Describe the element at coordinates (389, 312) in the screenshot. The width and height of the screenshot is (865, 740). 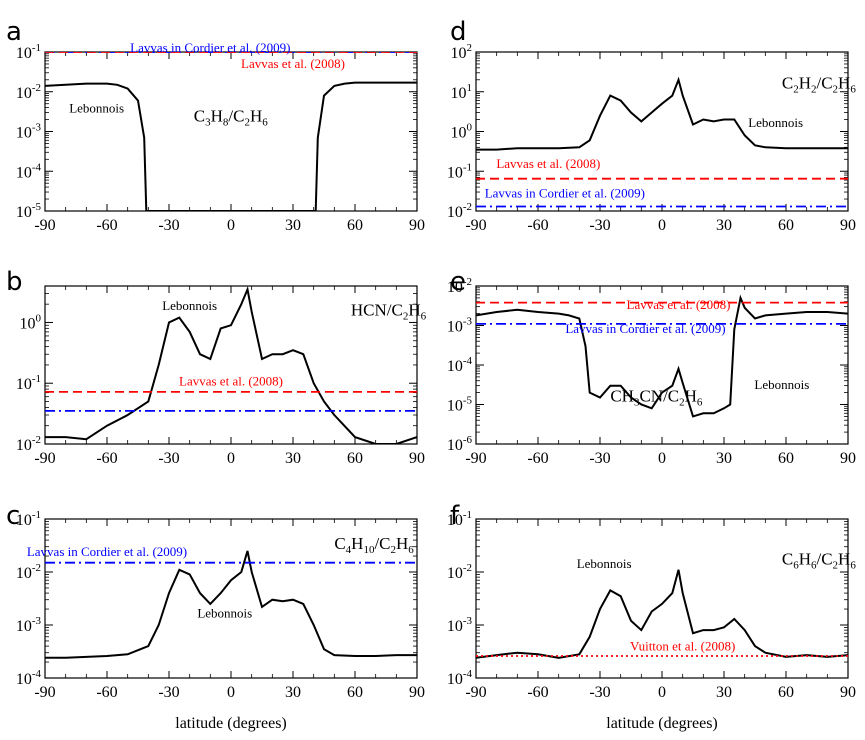
I see `species-ratio-label: HCN/C2H6` at that location.